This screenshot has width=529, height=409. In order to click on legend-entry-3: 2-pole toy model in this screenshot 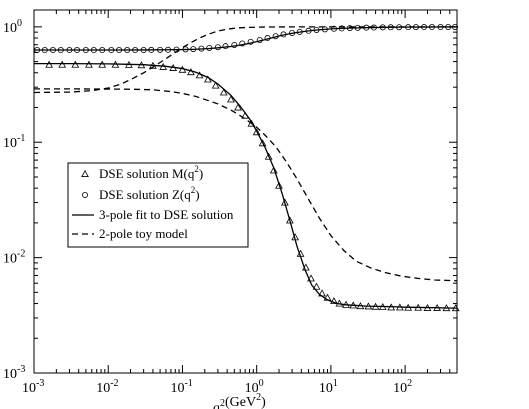, I will do `click(130, 233)`.